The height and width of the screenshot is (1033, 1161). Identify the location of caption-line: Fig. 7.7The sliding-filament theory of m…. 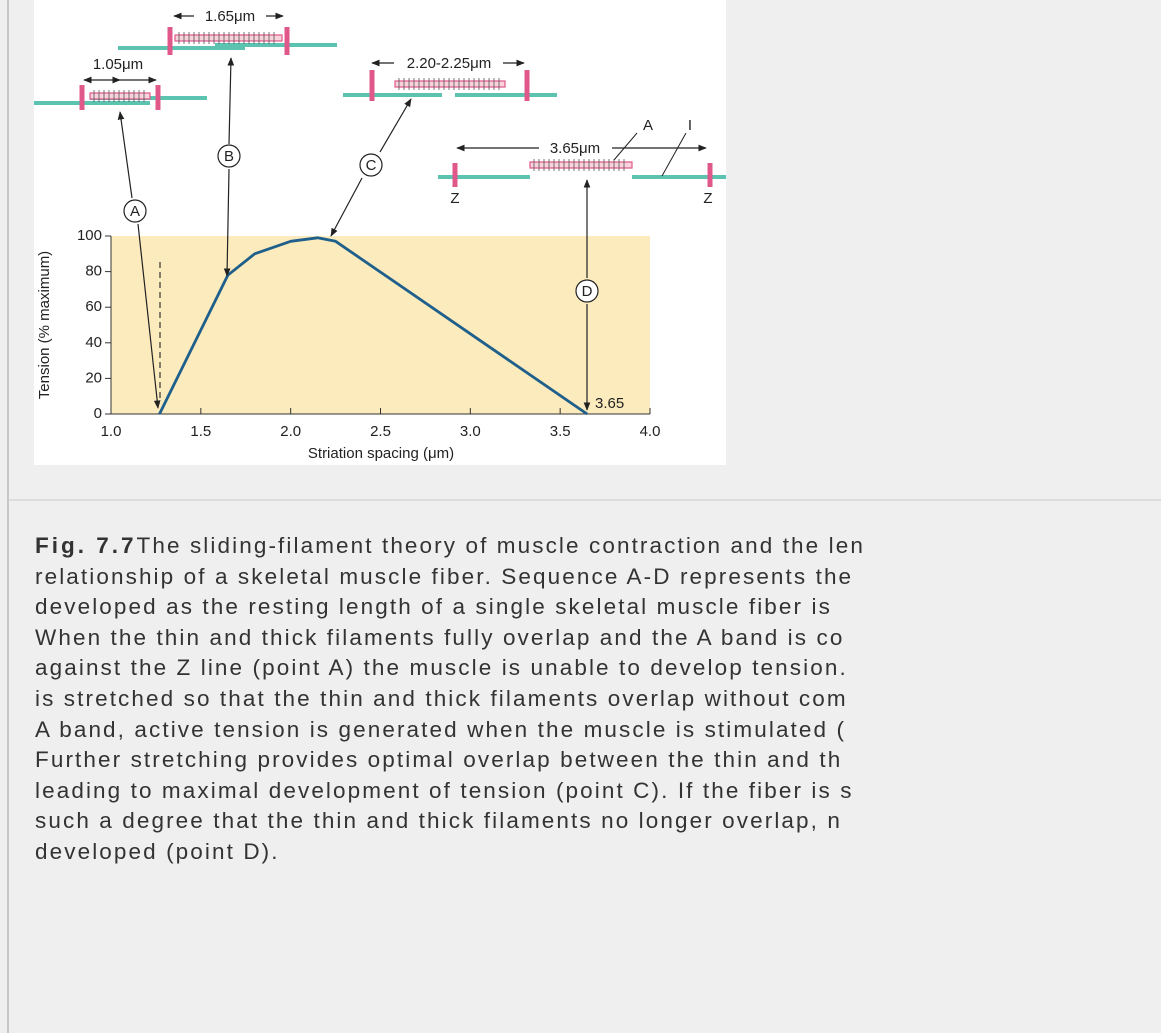
(598, 546).